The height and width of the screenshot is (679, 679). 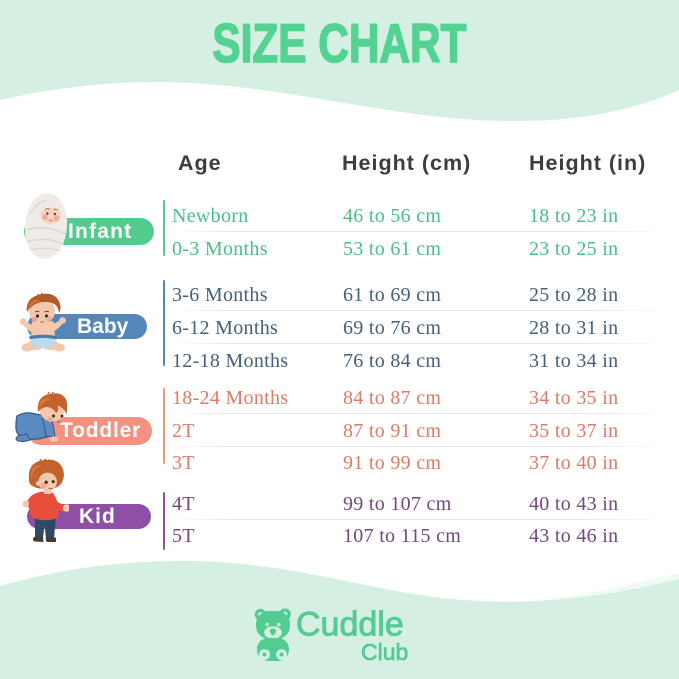 I want to click on svg-text: Cuddle, so click(x=350, y=625).